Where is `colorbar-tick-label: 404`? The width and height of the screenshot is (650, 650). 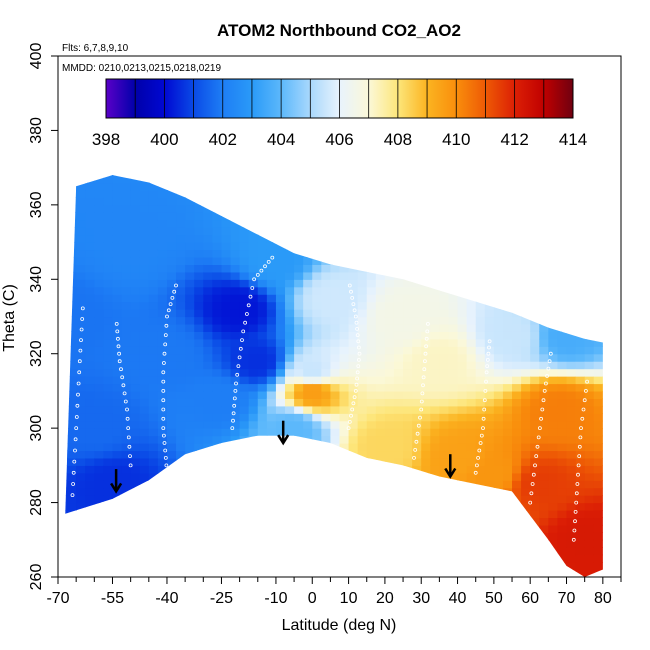 colorbar-tick-label: 404 is located at coordinates (281, 139).